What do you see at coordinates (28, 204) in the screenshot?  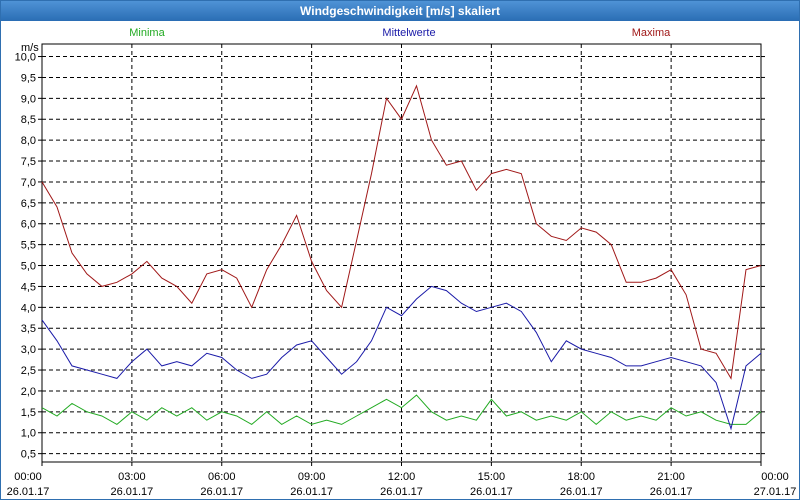 I see `y-tick-label: 6,5` at bounding box center [28, 204].